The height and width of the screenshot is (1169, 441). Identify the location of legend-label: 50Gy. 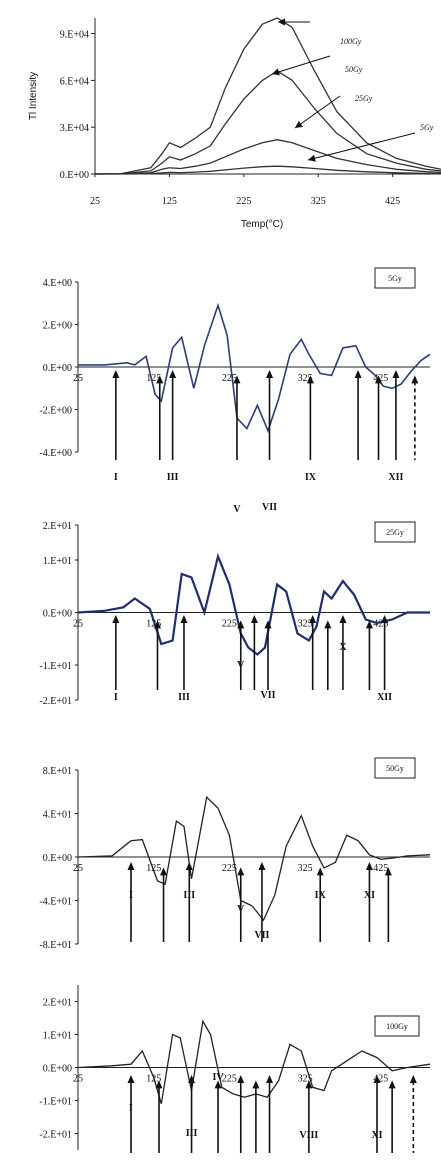
(395, 768).